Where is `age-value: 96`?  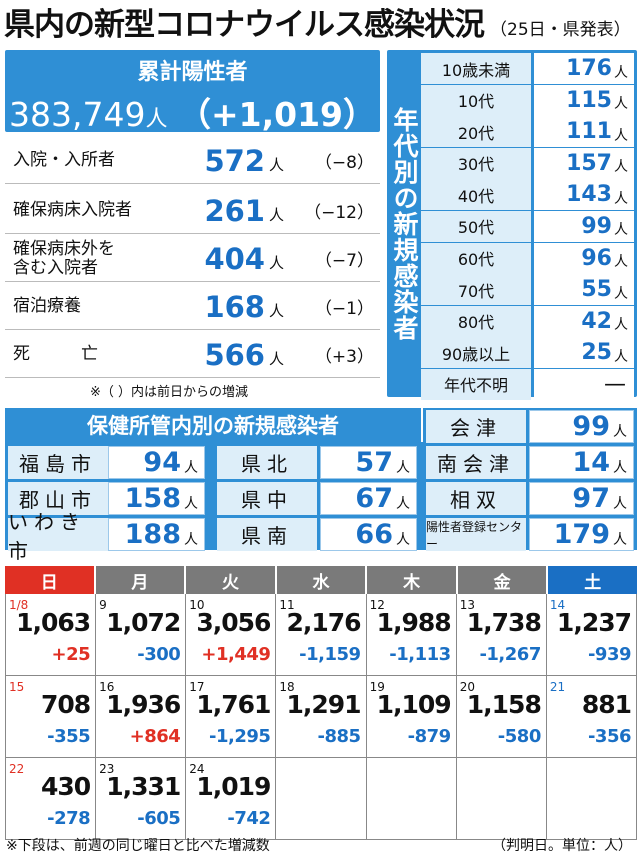 age-value: 96 is located at coordinates (596, 258).